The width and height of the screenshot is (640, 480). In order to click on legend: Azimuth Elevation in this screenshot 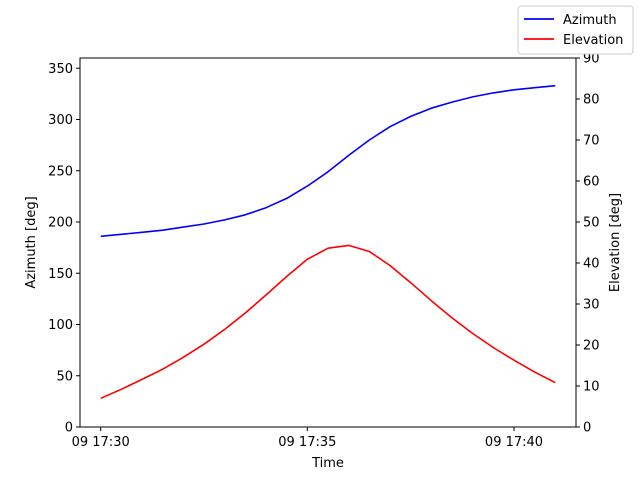, I will do `click(575, 30)`.